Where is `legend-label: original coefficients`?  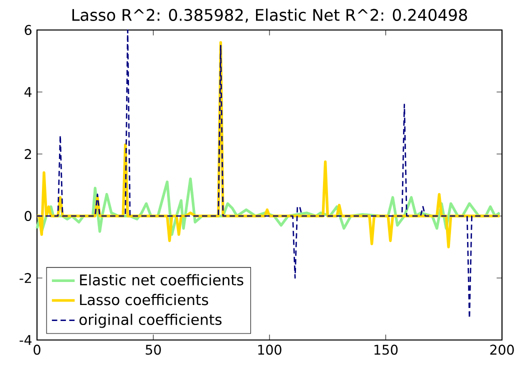
legend-label: original coefficients is located at coordinates (150, 321).